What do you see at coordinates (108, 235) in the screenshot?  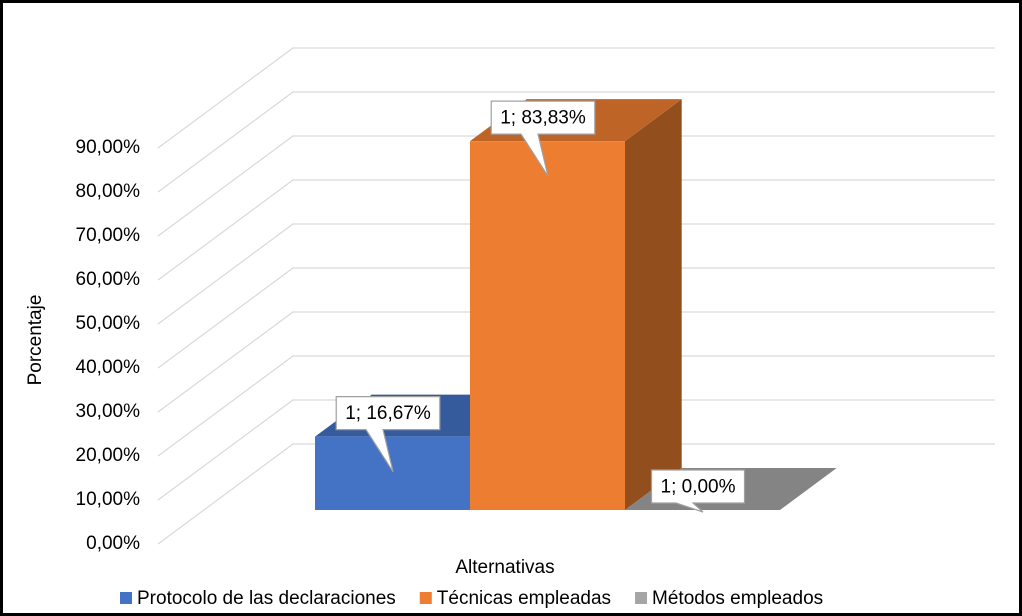 I see `y-tick-label: 70,00%` at bounding box center [108, 235].